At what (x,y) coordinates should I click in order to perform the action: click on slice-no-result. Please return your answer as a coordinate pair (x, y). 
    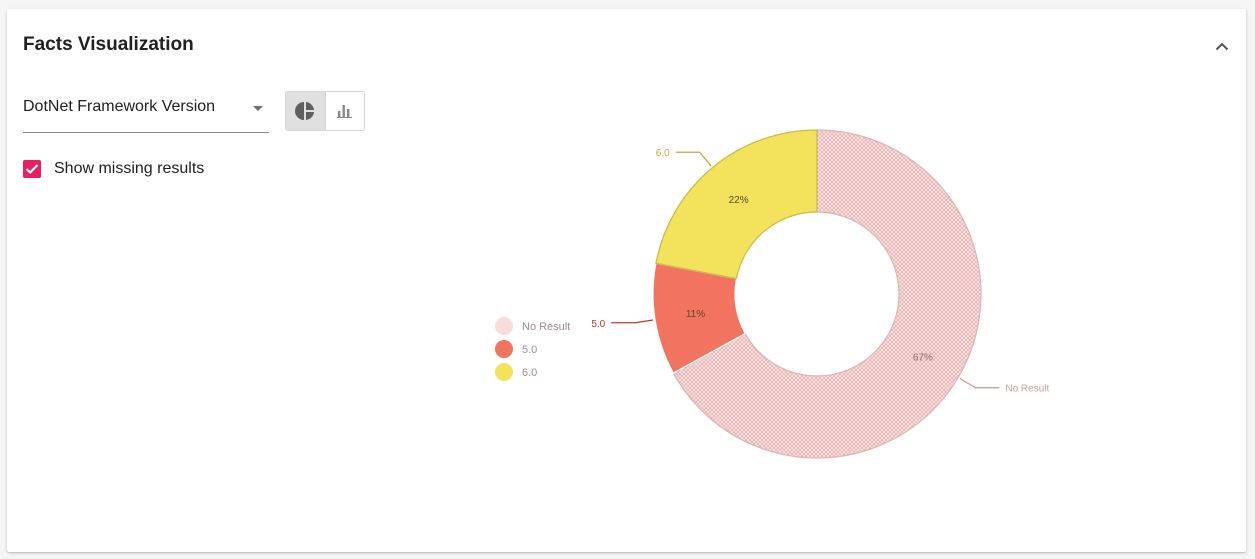
    Looking at the image, I should click on (827, 294).